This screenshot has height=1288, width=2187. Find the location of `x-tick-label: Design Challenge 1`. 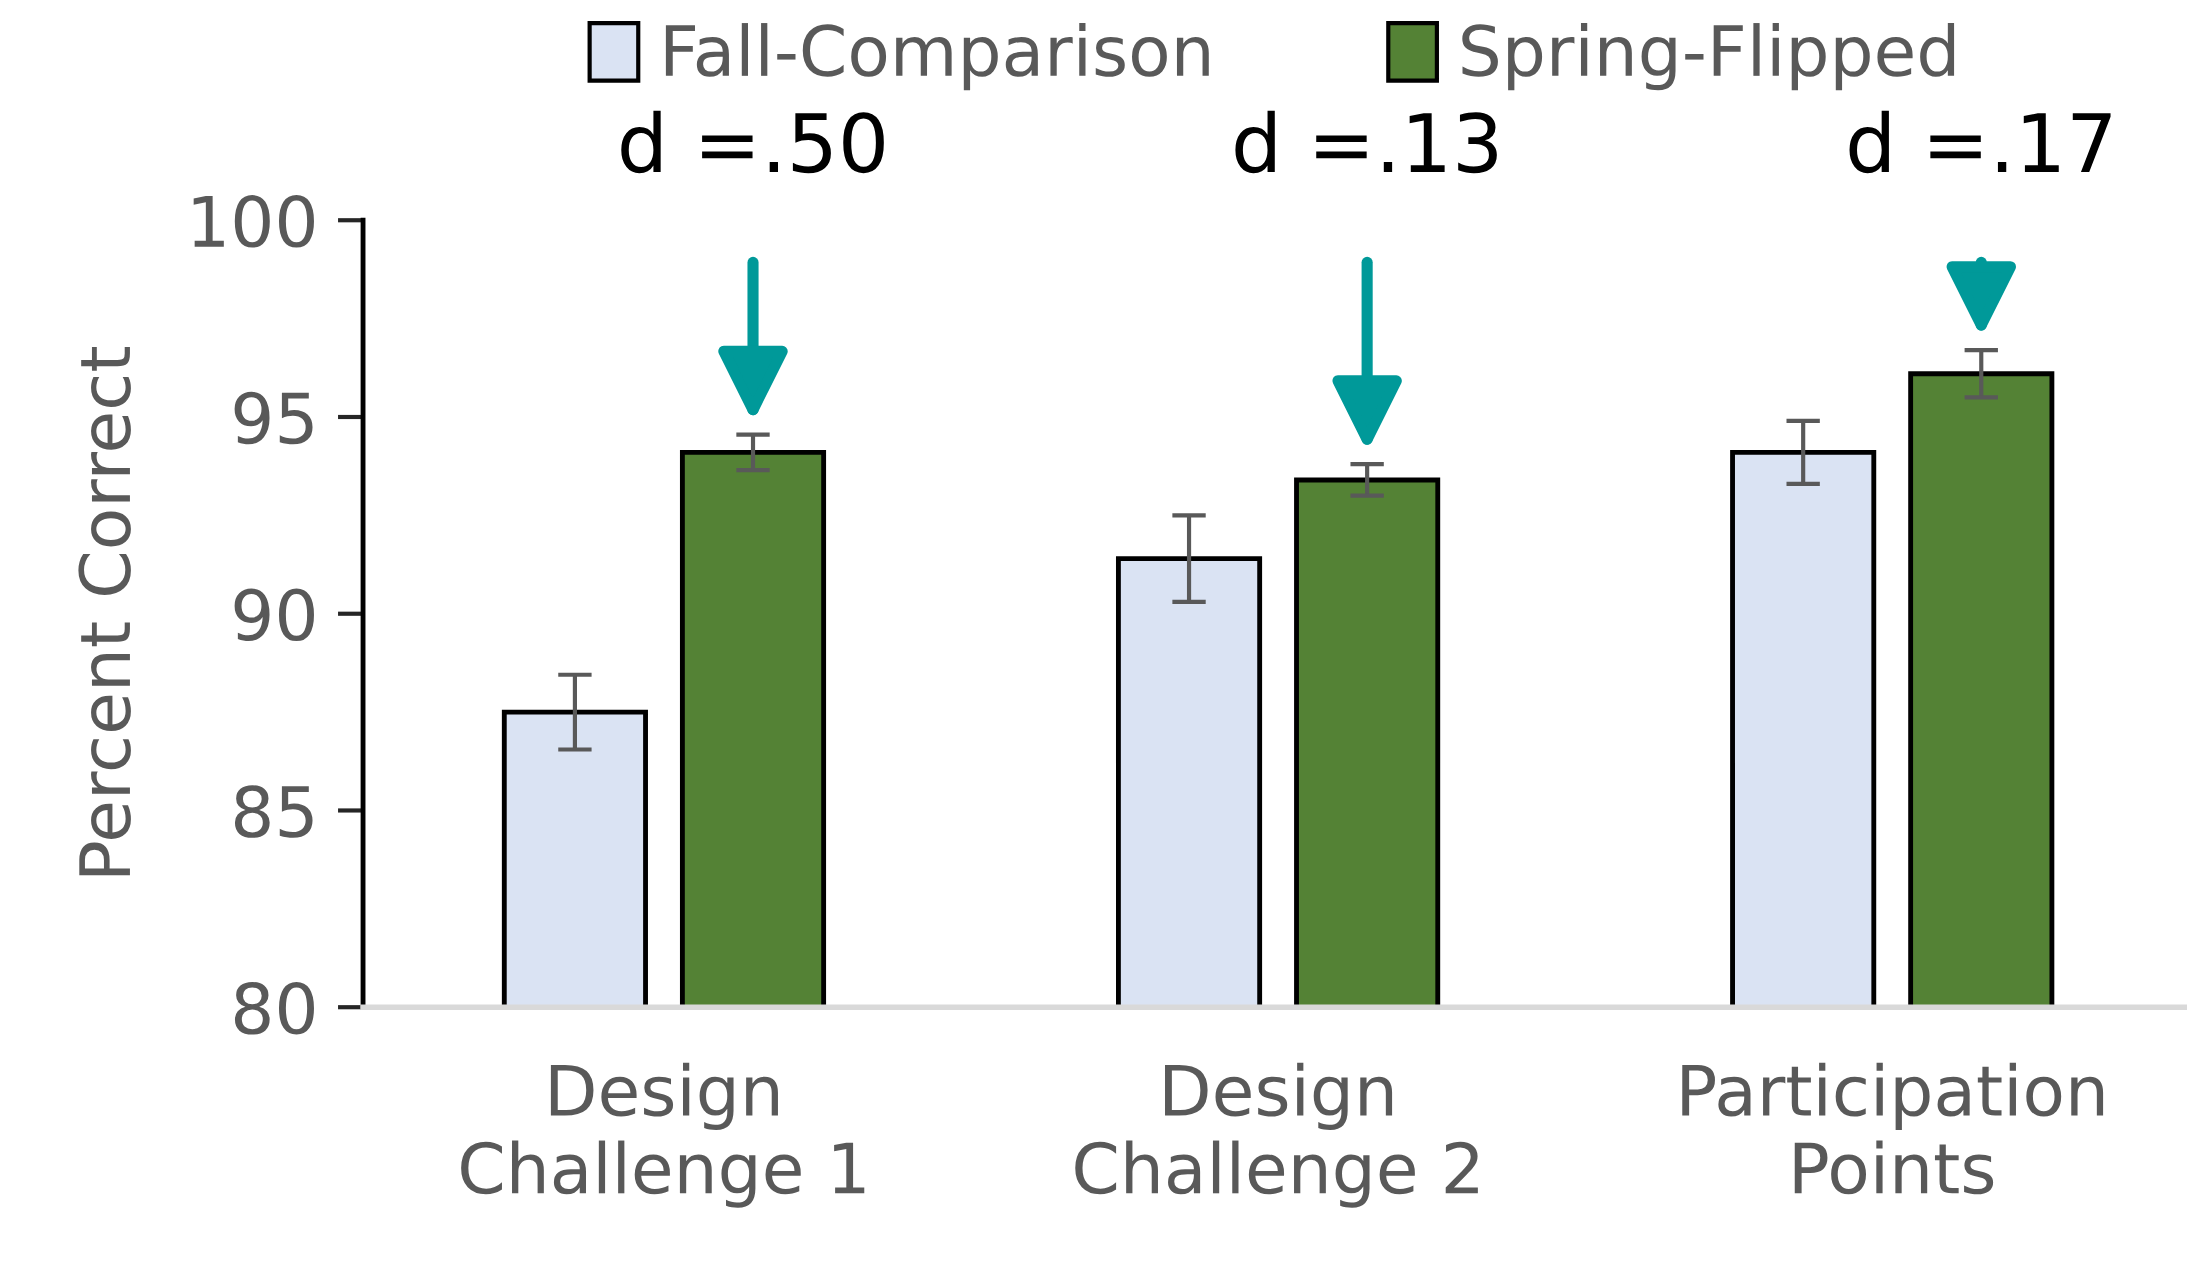

x-tick-label: Design Challenge 1 is located at coordinates (663, 1135).